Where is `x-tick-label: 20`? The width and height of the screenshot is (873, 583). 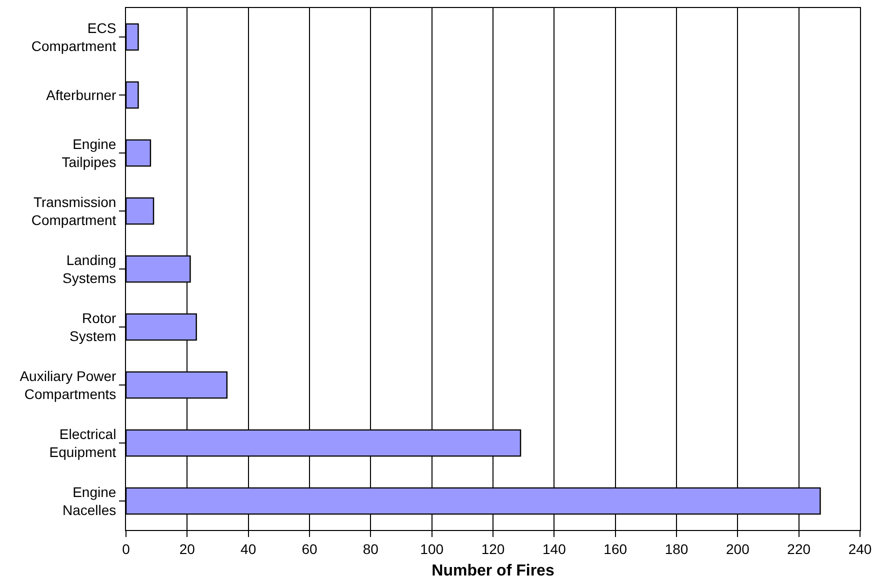 x-tick-label: 20 is located at coordinates (187, 548).